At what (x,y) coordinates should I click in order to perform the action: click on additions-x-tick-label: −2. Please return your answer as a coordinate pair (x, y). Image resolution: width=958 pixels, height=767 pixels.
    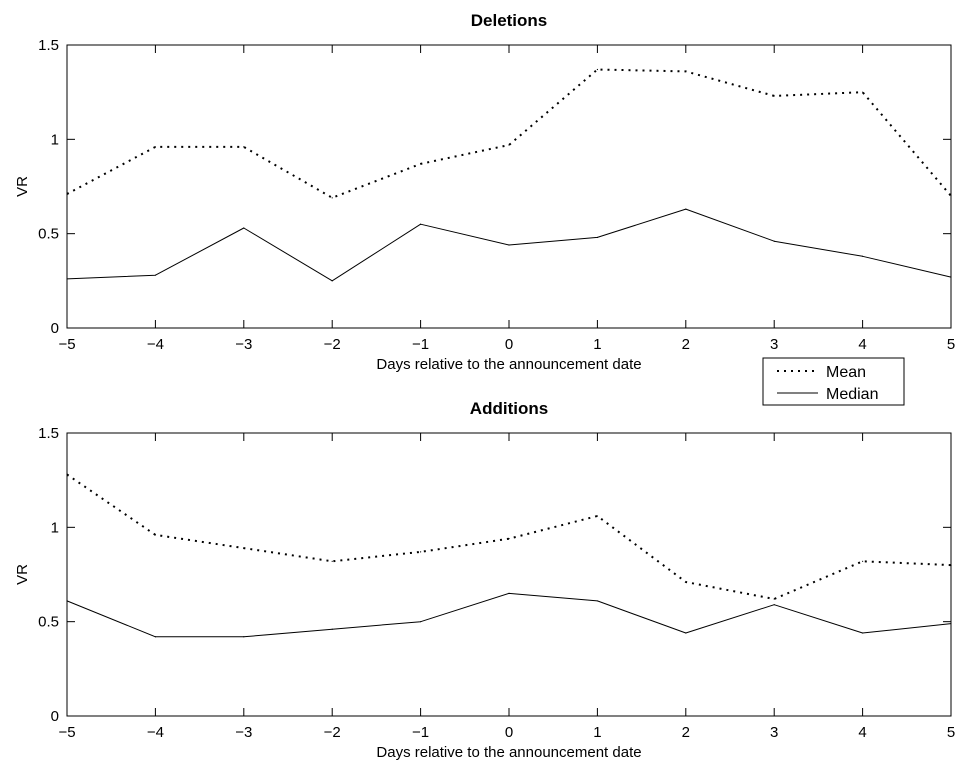
    Looking at the image, I should click on (332, 732).